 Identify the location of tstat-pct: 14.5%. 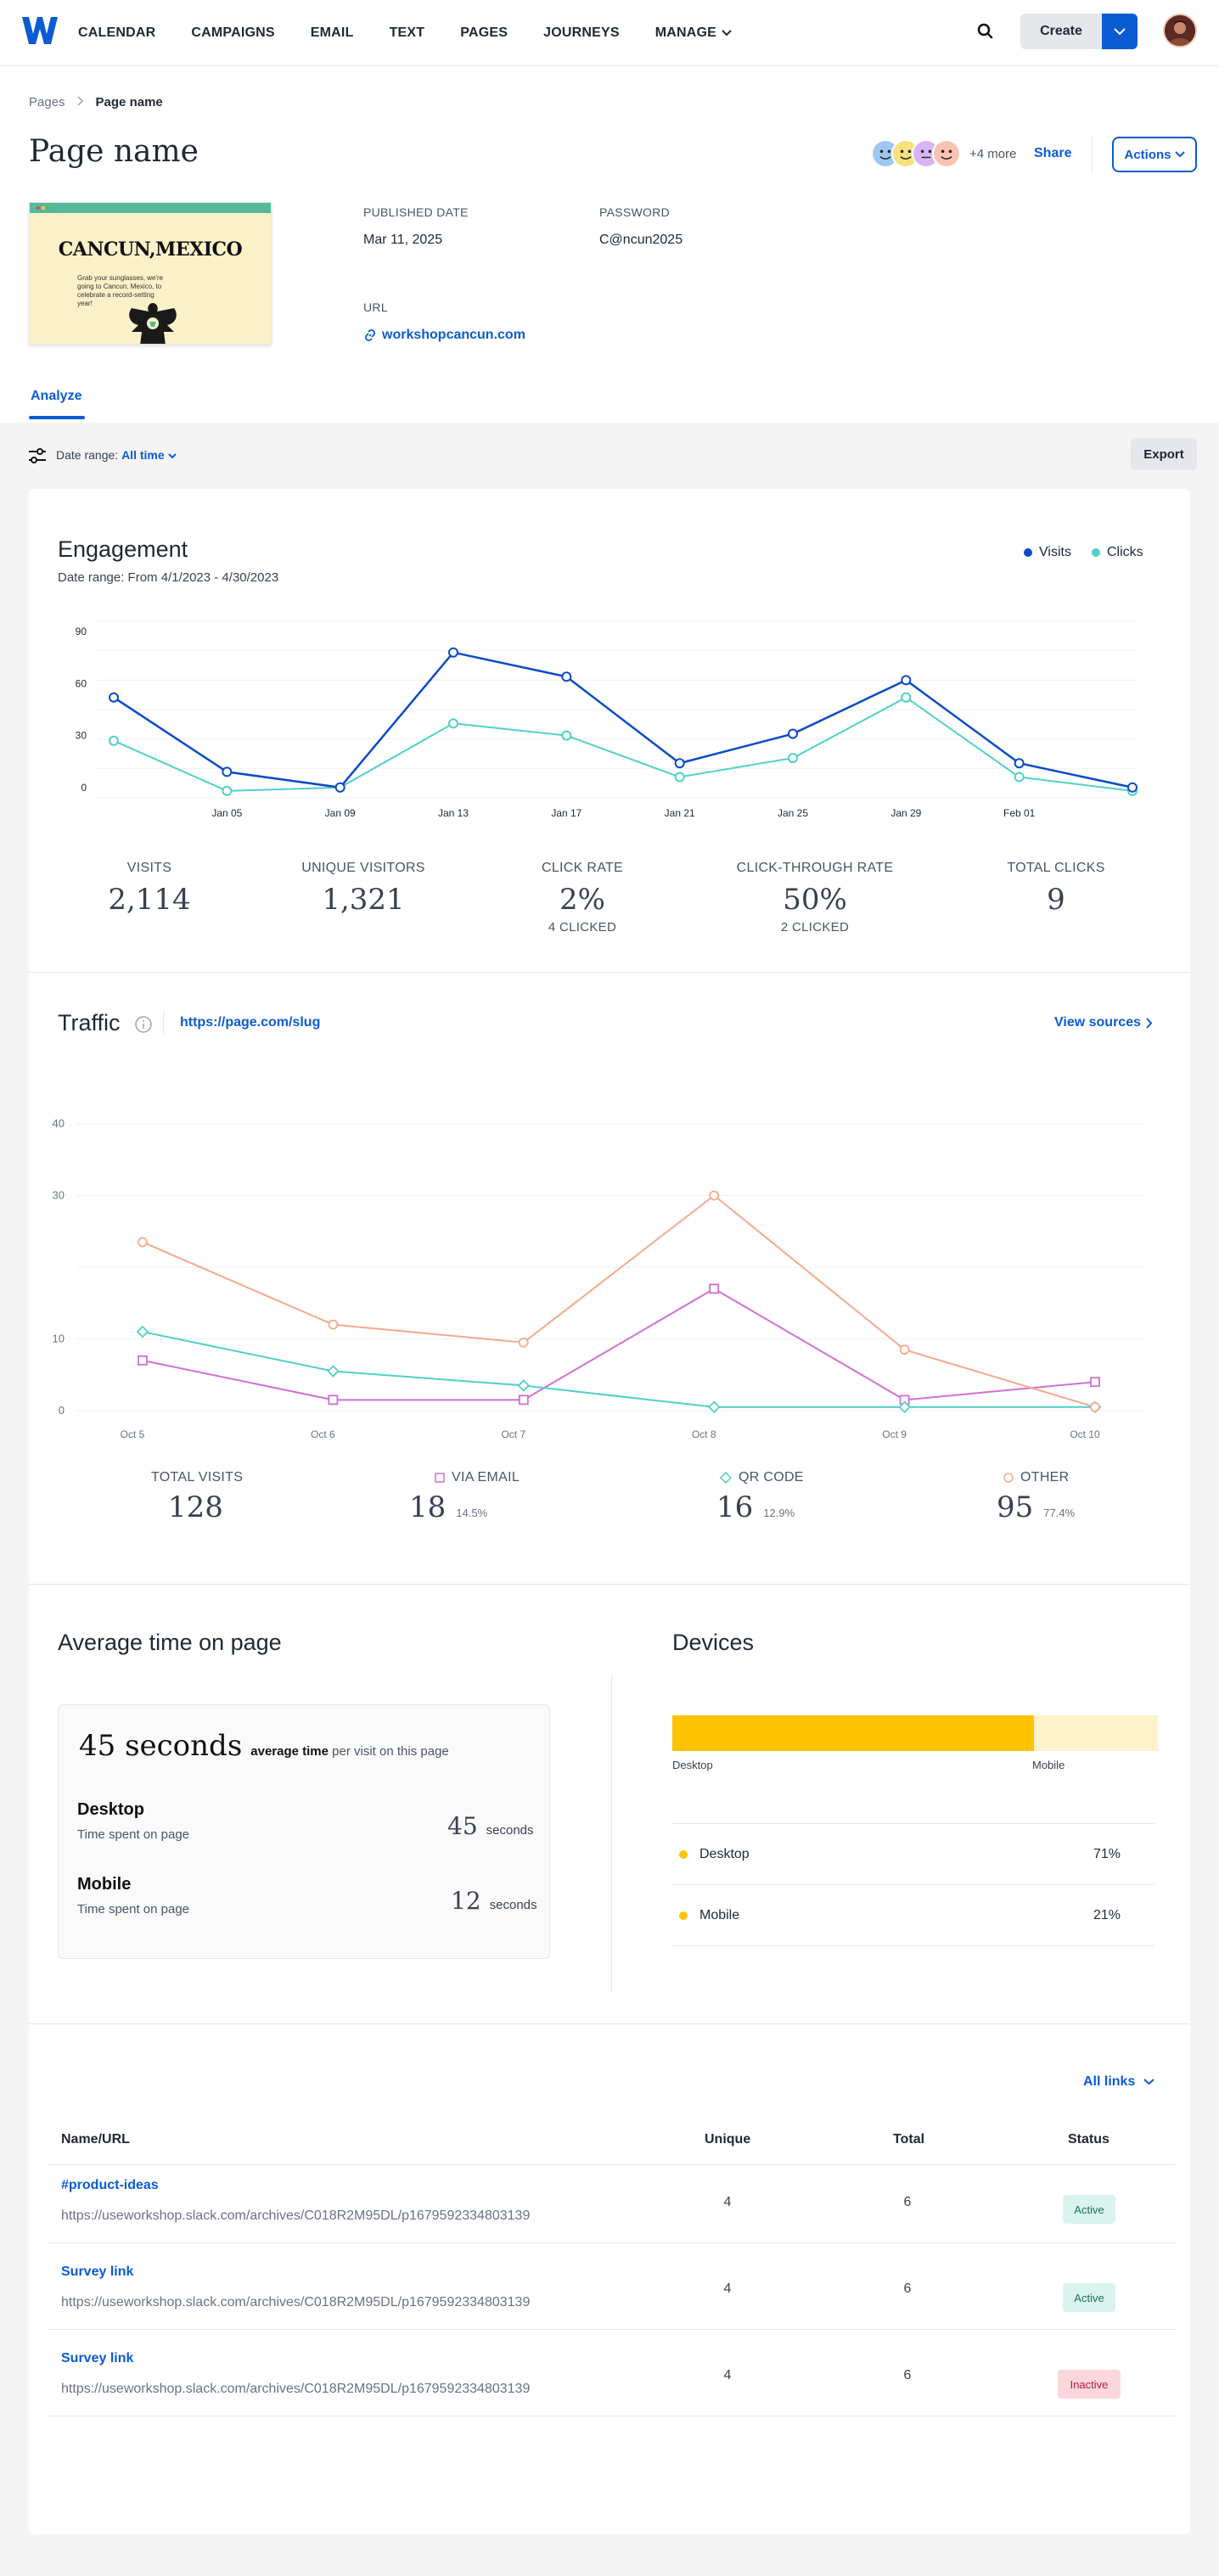
(472, 1513).